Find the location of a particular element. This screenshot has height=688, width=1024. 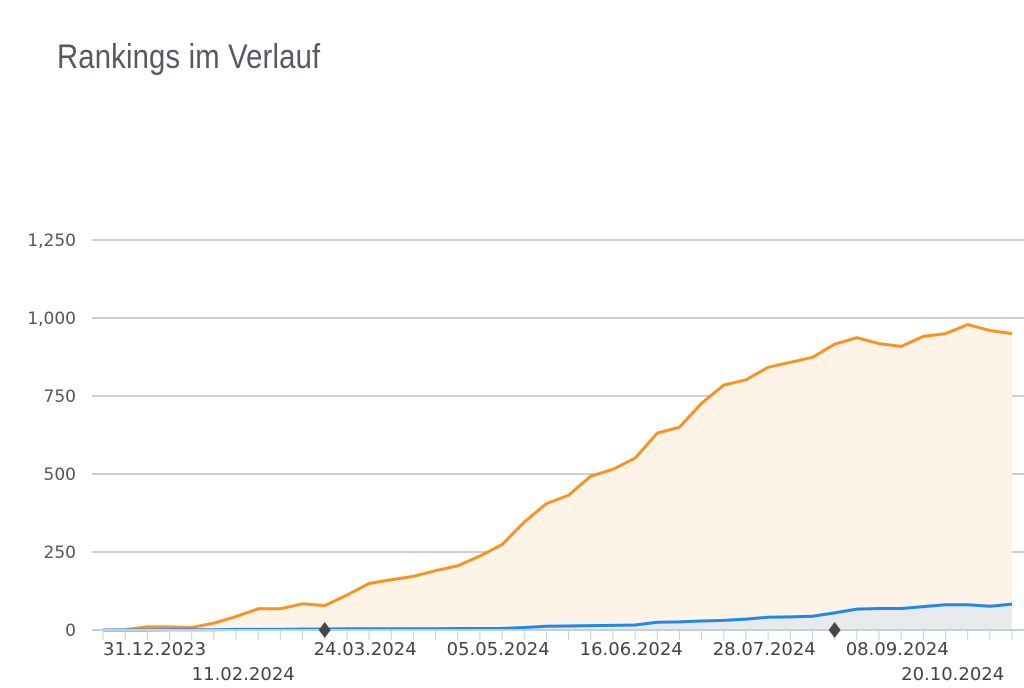

x-tick-label: 24.03.2024 is located at coordinates (365, 649).